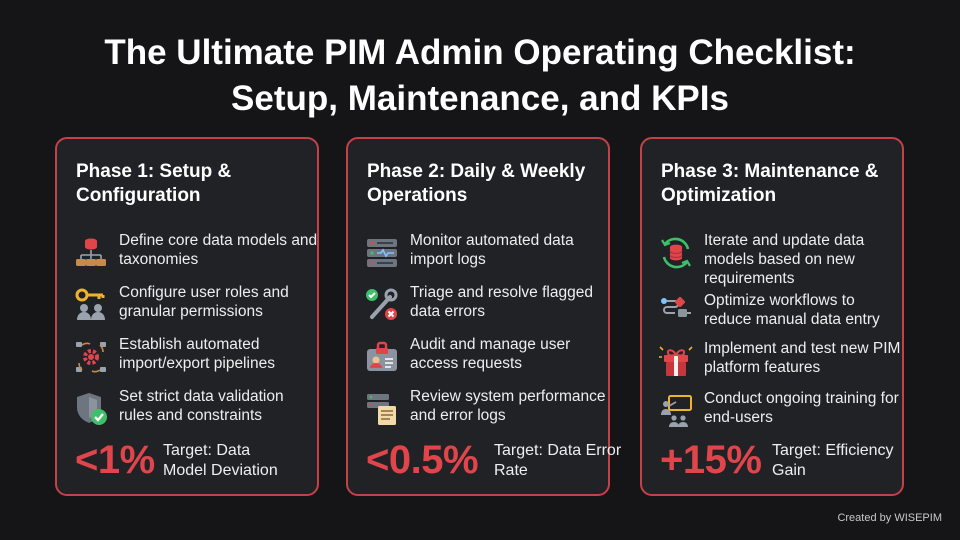 Image resolution: width=960 pixels, height=540 pixels. I want to click on phase-2-kpi-label: Target: Data Error Rate, so click(558, 460).